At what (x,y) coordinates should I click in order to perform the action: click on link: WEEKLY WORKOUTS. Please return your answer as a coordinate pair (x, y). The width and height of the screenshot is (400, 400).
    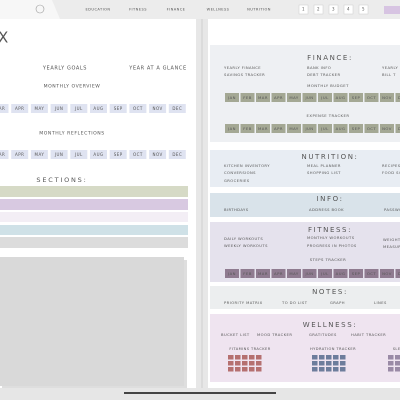
    Looking at the image, I should click on (246, 246).